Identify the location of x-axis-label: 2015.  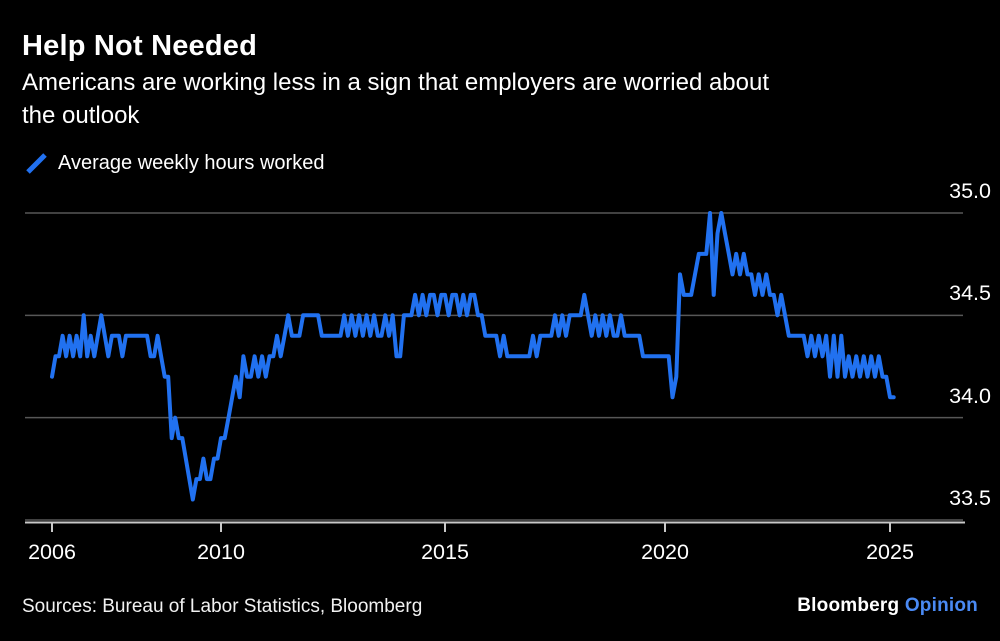
(445, 552).